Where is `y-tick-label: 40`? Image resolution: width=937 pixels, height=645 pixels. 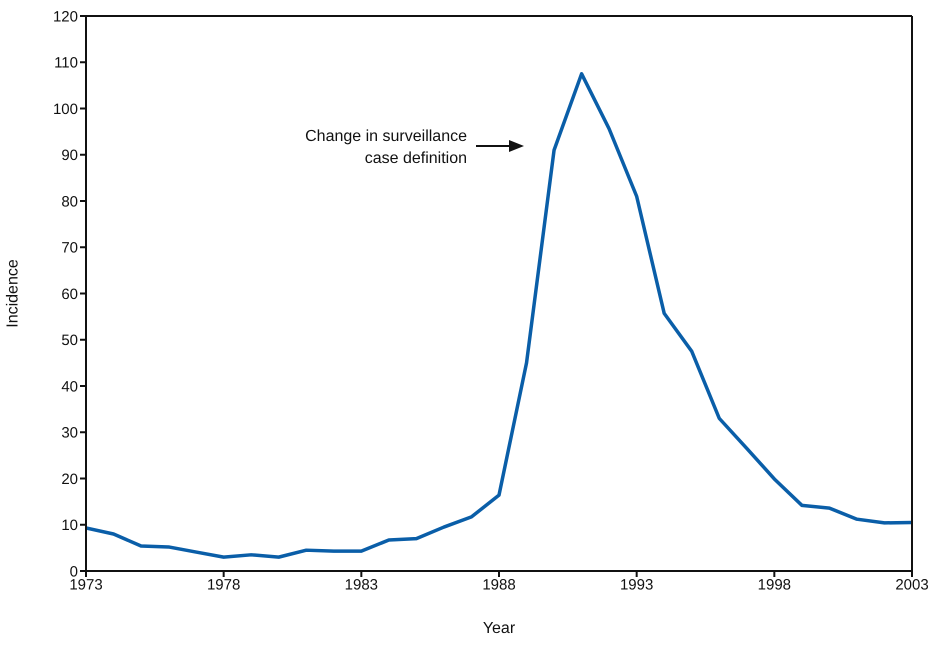 y-tick-label: 40 is located at coordinates (69, 387).